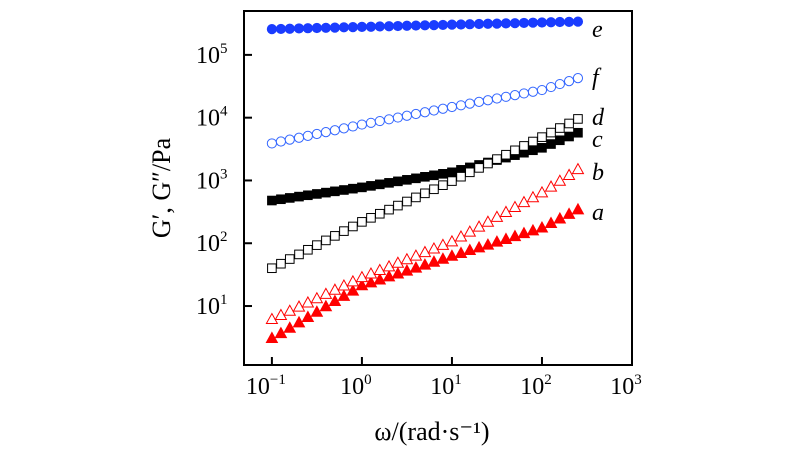 This screenshot has width=800, height=466. Describe the element at coordinates (597, 140) in the screenshot. I see `series-label-c: c` at that location.